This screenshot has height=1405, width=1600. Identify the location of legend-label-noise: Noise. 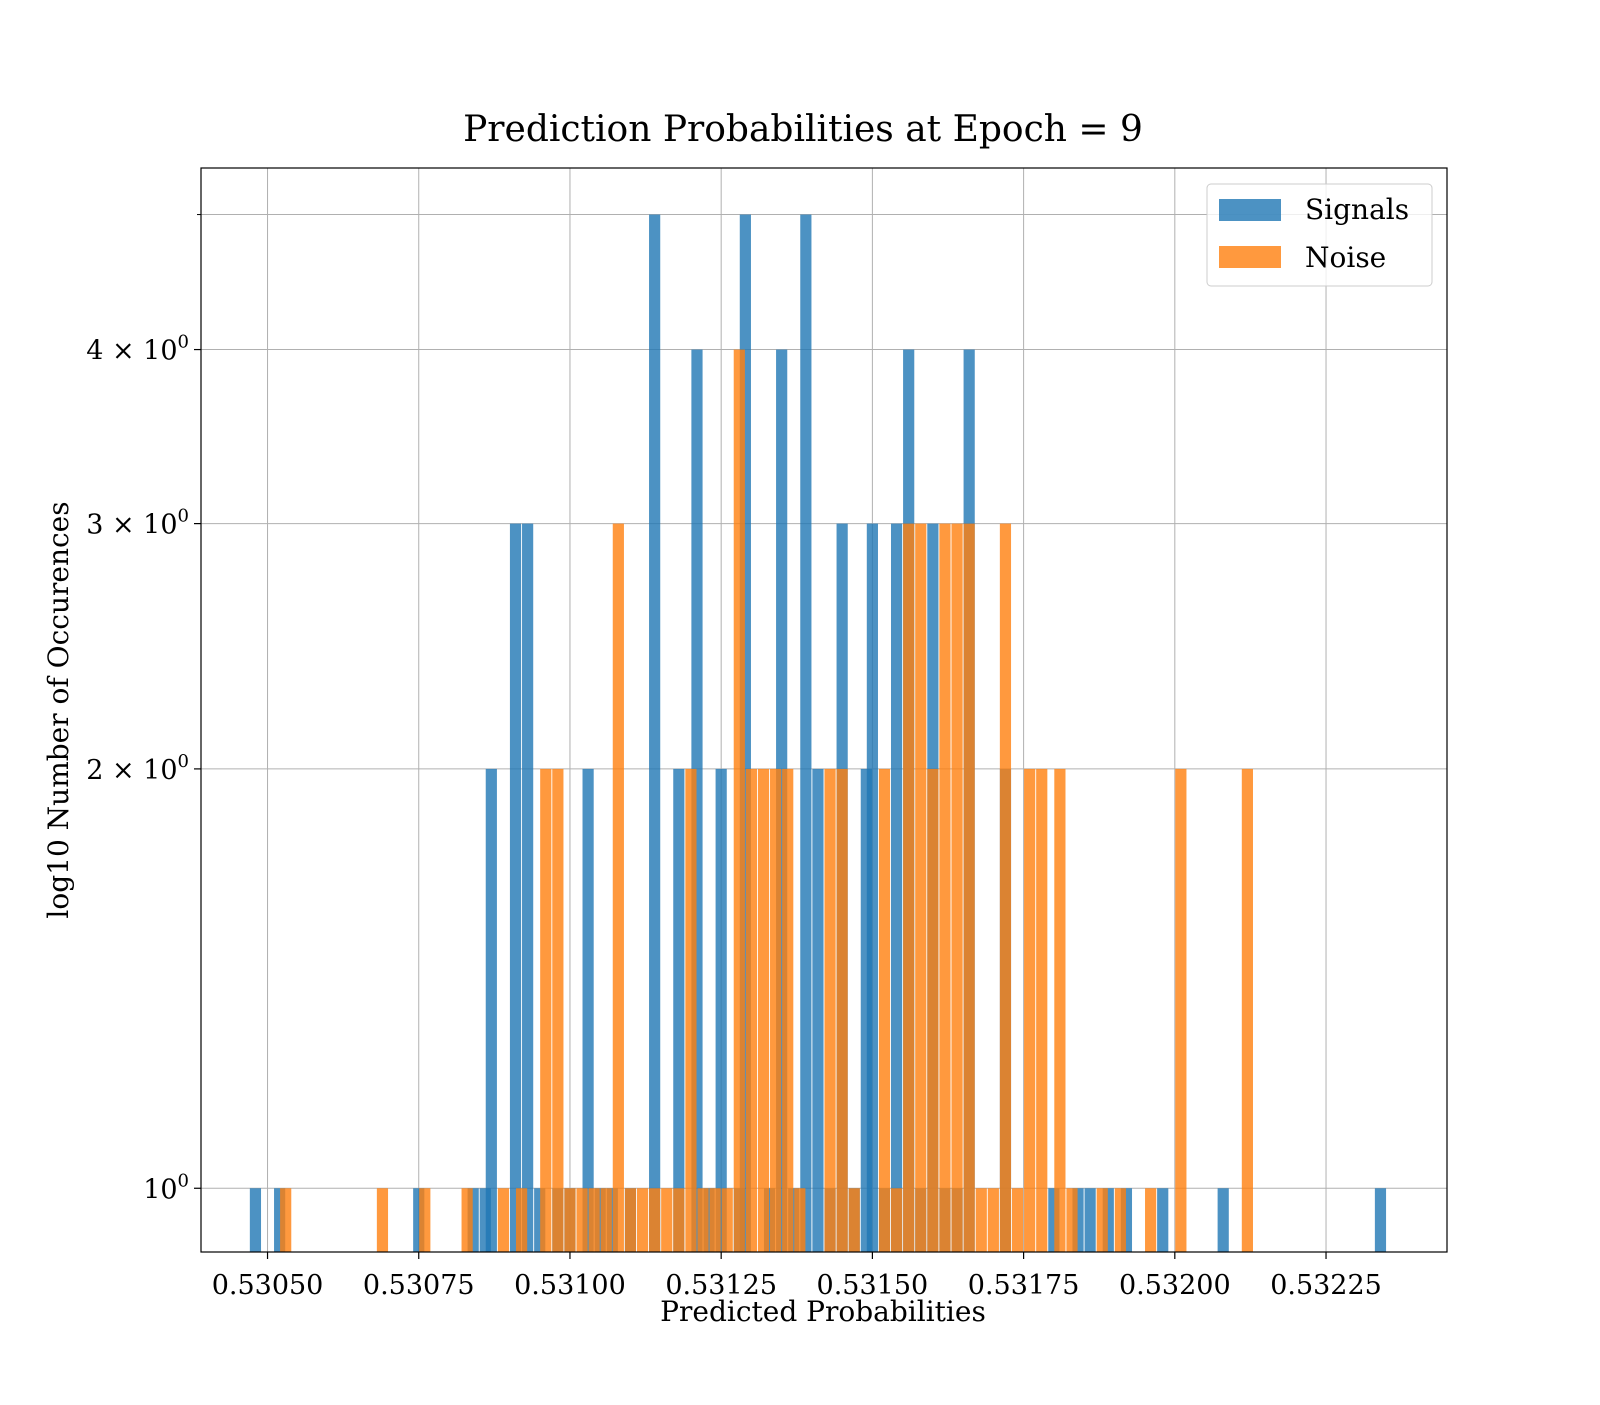
(1345, 257).